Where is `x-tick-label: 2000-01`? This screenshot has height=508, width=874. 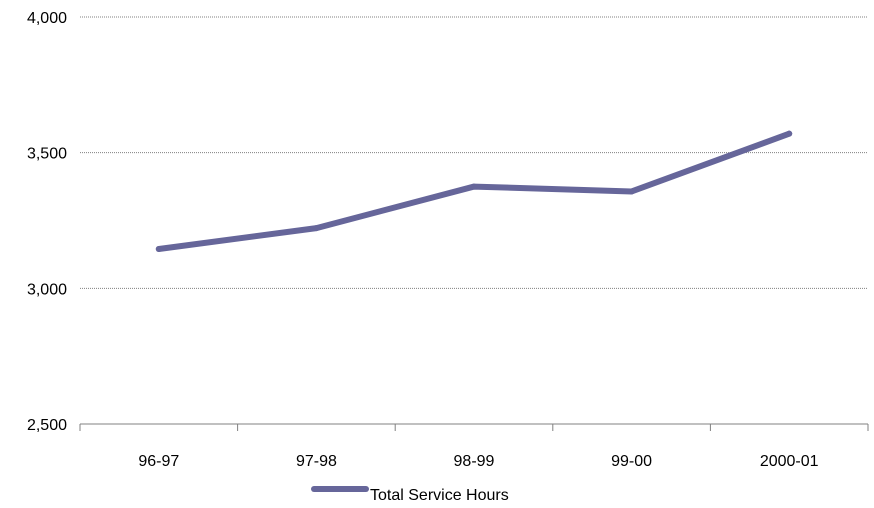
x-tick-label: 2000-01 is located at coordinates (789, 461).